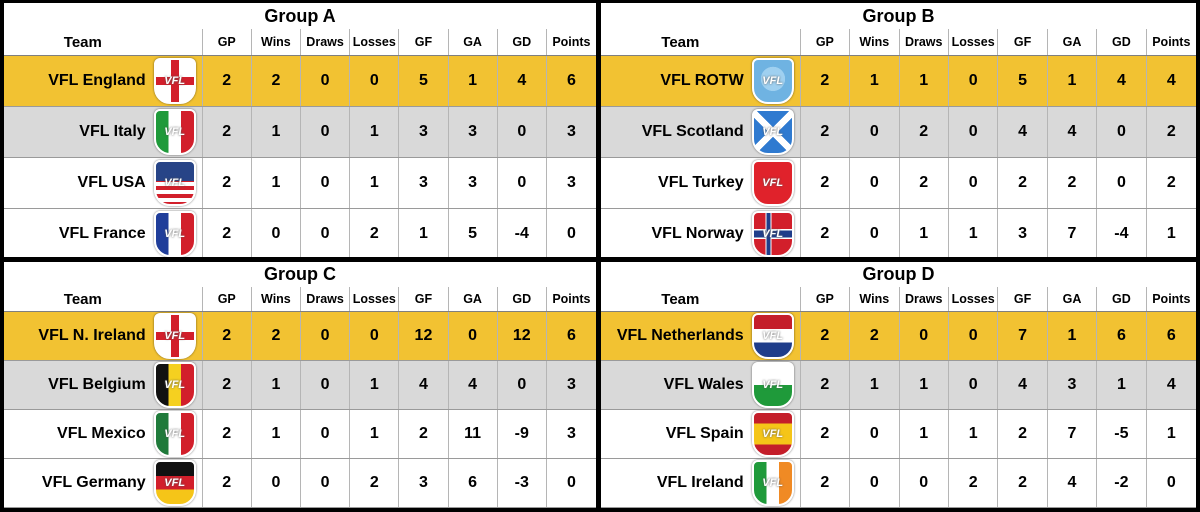 This screenshot has height=512, width=1200. I want to click on gd-cell: -9, so click(522, 434).